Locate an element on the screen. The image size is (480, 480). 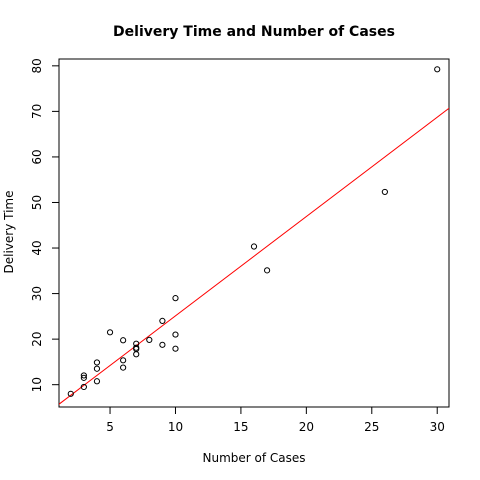
x-tick-label: 30 is located at coordinates (437, 427).